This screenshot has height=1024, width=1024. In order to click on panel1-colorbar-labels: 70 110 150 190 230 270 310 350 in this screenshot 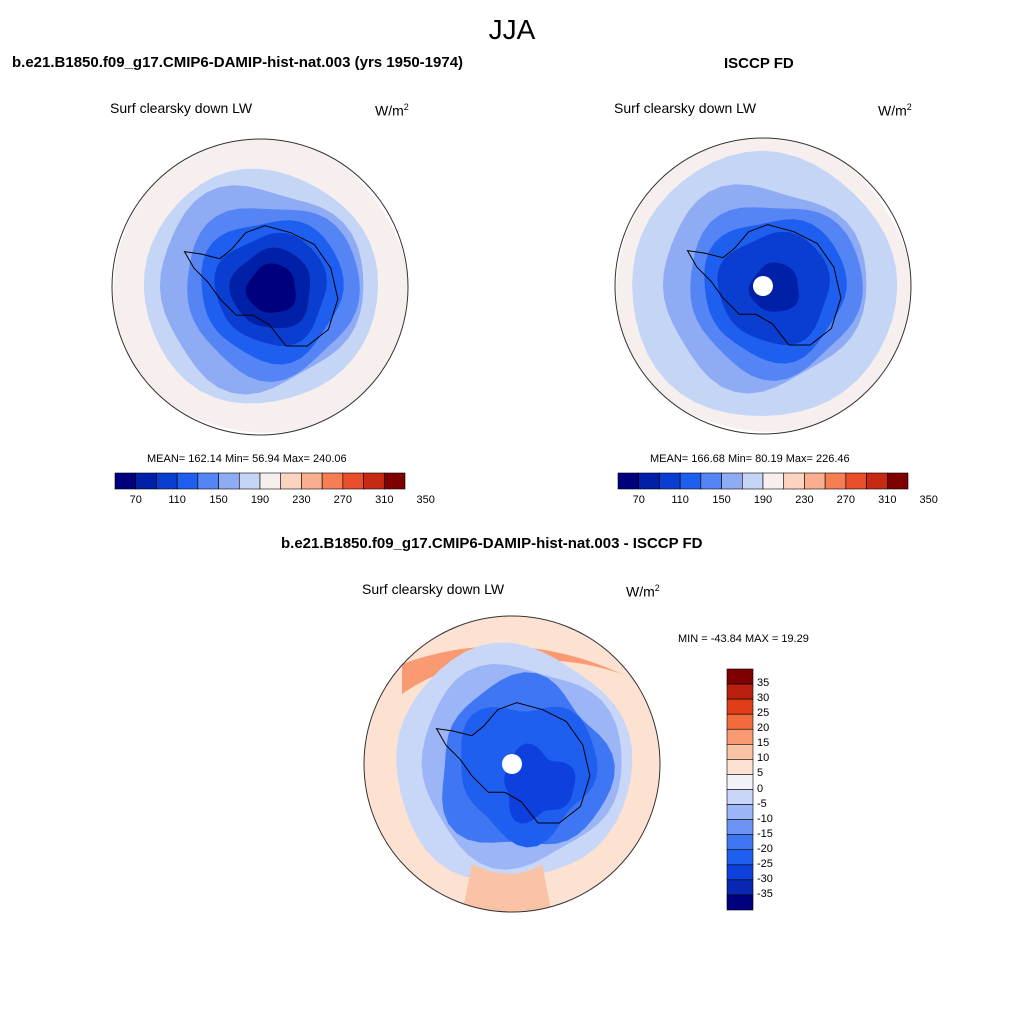, I will do `click(275, 501)`.